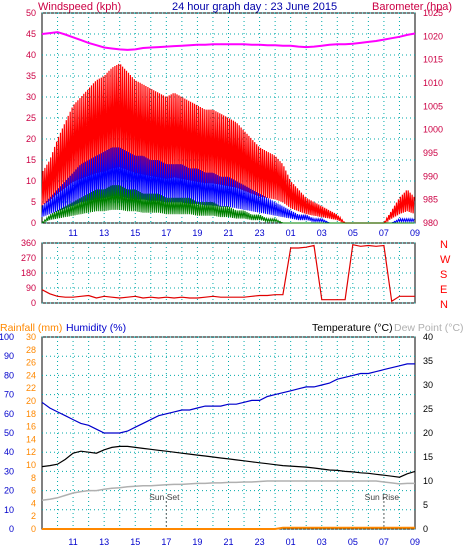 The width and height of the screenshot is (468, 555). What do you see at coordinates (31, 375) in the screenshot?
I see `rainfall-y-tick-label: 24` at bounding box center [31, 375].